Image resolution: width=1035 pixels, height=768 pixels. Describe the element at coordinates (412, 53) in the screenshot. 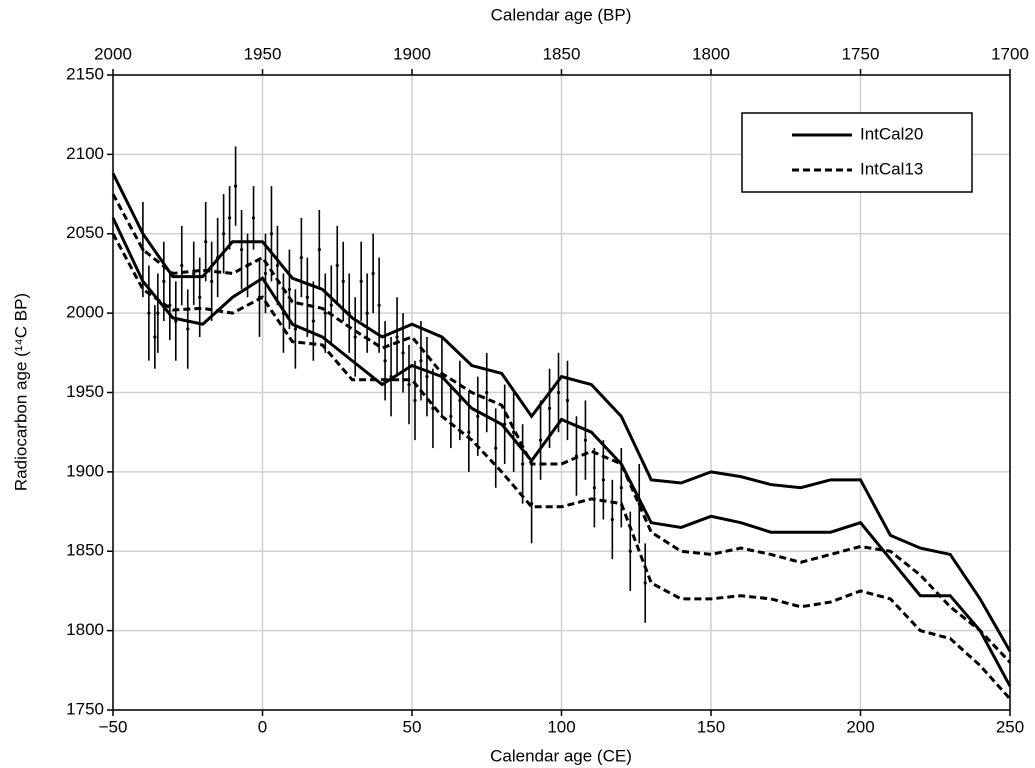

I see `x2-tick-label: 1900` at that location.